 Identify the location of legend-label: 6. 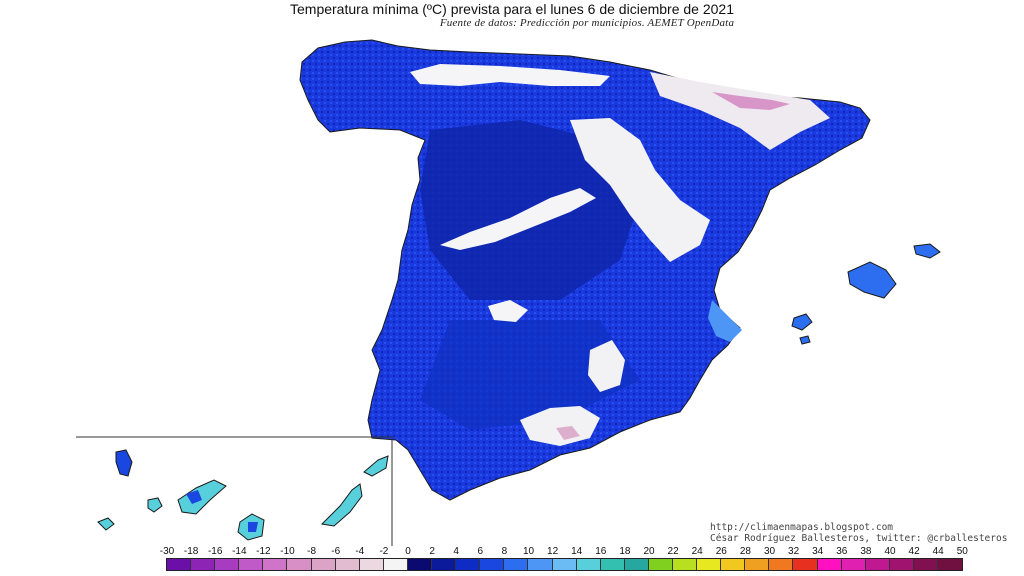
(480, 551).